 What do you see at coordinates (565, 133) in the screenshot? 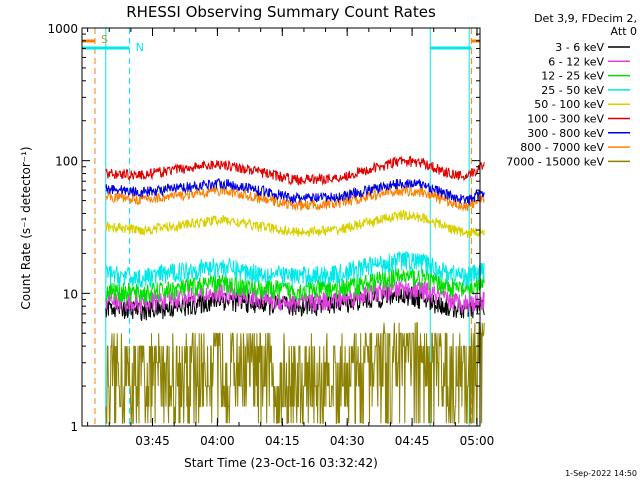
I see `legend-entry-label: 300 - 800 keV` at bounding box center [565, 133].